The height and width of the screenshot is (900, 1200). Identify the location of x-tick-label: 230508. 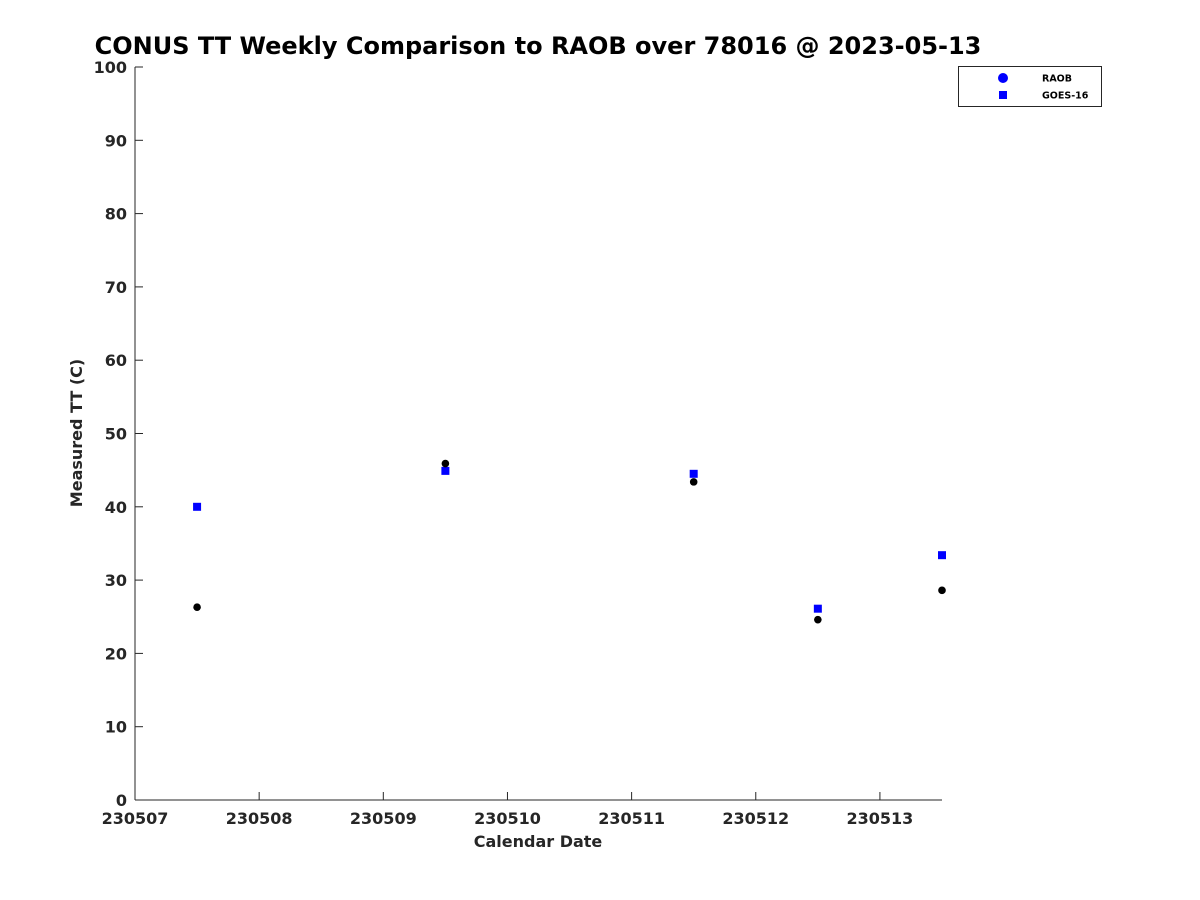
(259, 818).